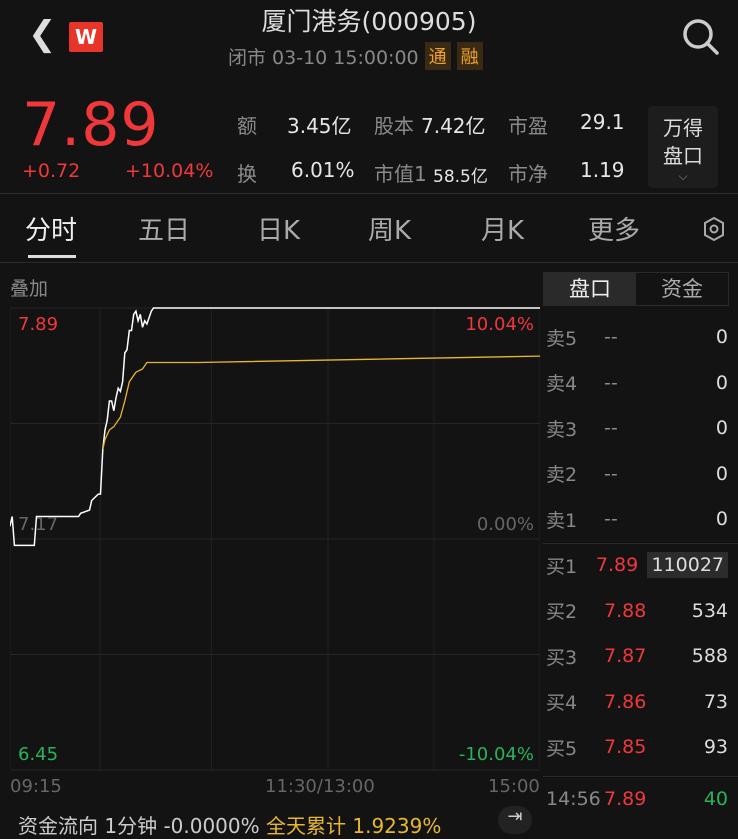 This screenshot has height=839, width=738. What do you see at coordinates (51, 171) in the screenshot?
I see `price-change: +0.72` at bounding box center [51, 171].